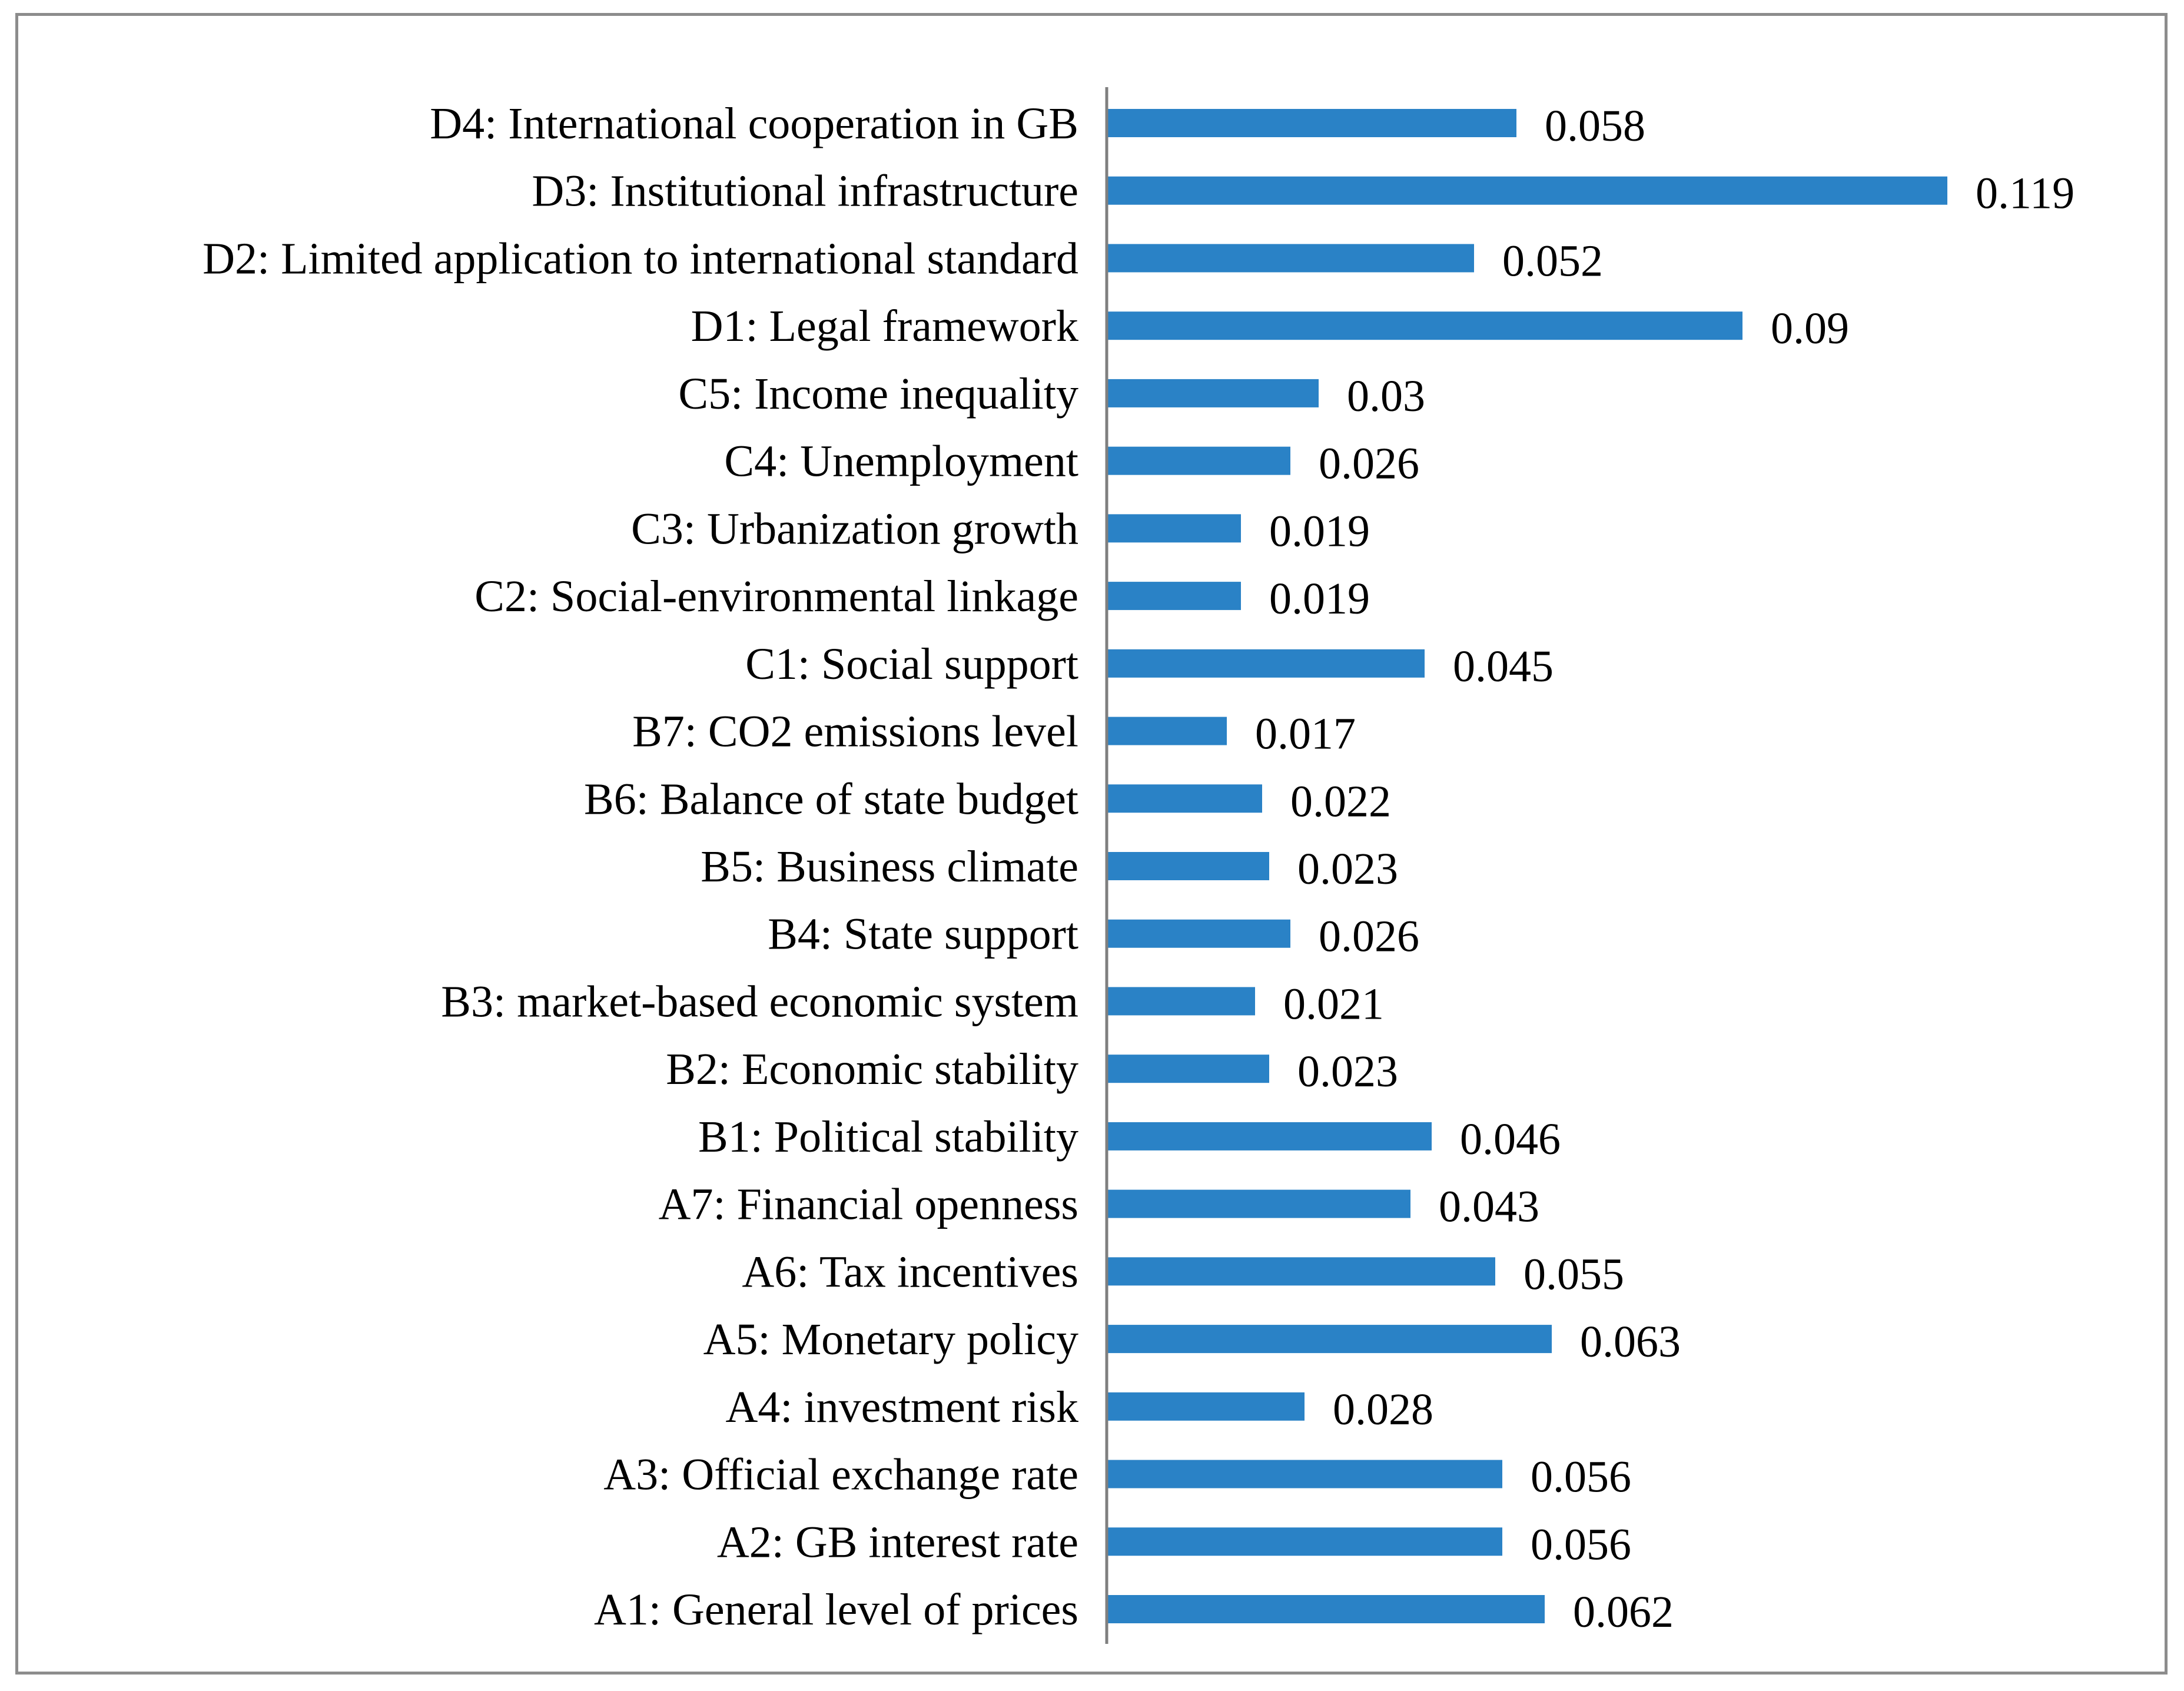 The image size is (2184, 1691). What do you see at coordinates (855, 732) in the screenshot?
I see `category-label: B7: CO2 emissions level` at bounding box center [855, 732].